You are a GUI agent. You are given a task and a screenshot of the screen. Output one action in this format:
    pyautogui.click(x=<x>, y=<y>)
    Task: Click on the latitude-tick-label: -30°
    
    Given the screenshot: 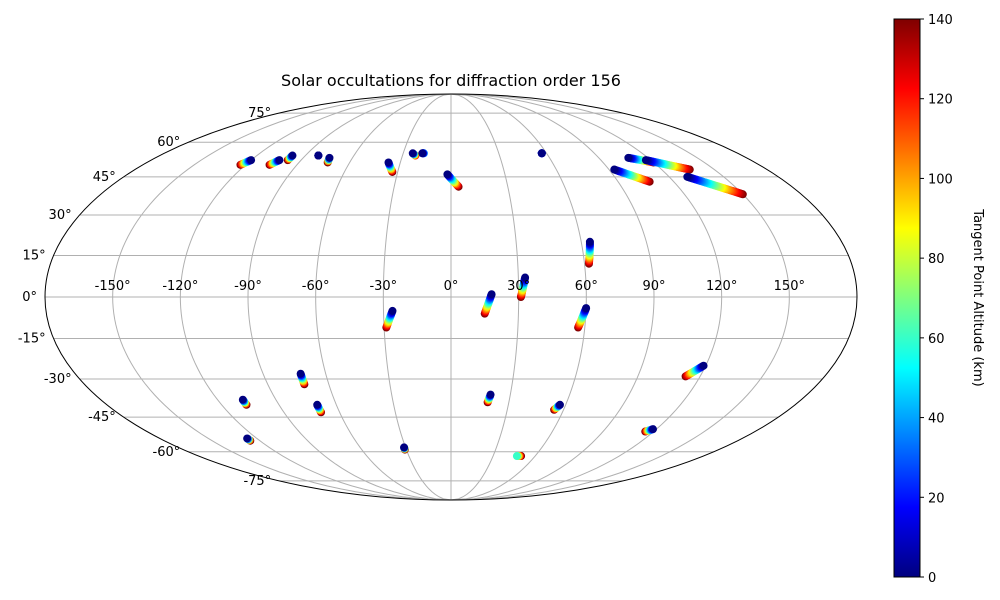 What is the action you would take?
    pyautogui.click(x=58, y=379)
    